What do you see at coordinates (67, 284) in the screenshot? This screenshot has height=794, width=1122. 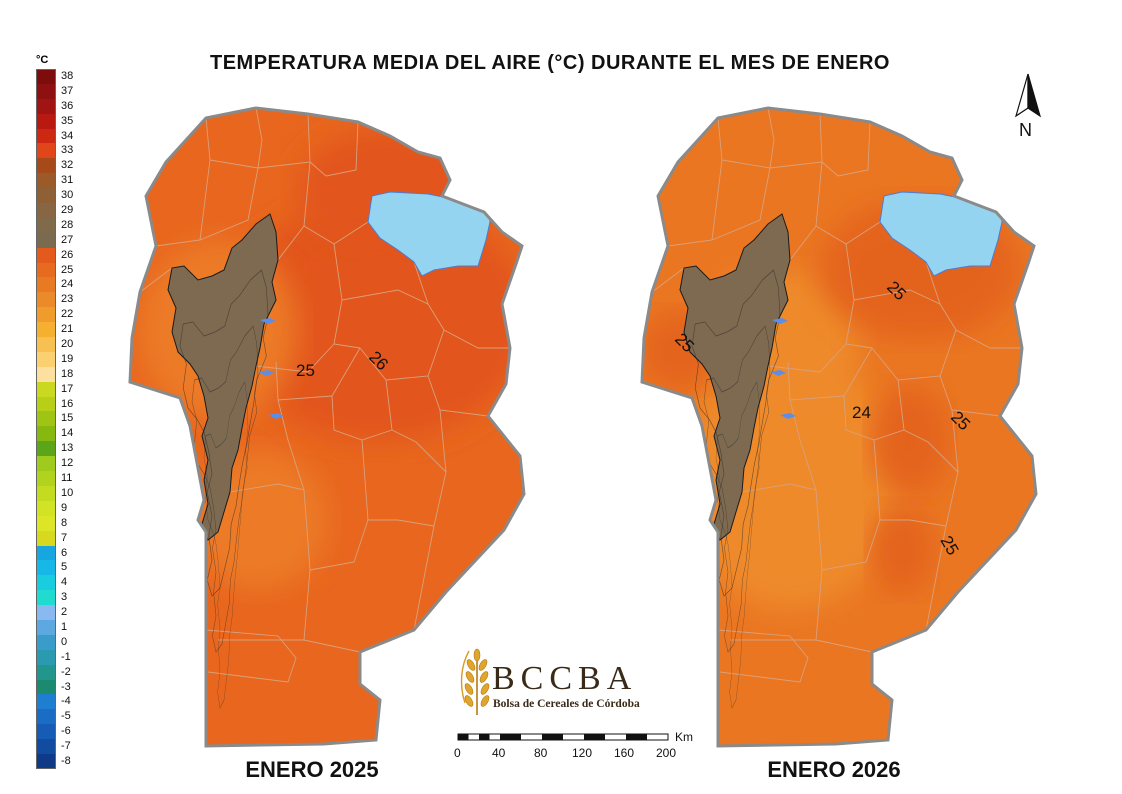 I see `legend-label: 24` at bounding box center [67, 284].